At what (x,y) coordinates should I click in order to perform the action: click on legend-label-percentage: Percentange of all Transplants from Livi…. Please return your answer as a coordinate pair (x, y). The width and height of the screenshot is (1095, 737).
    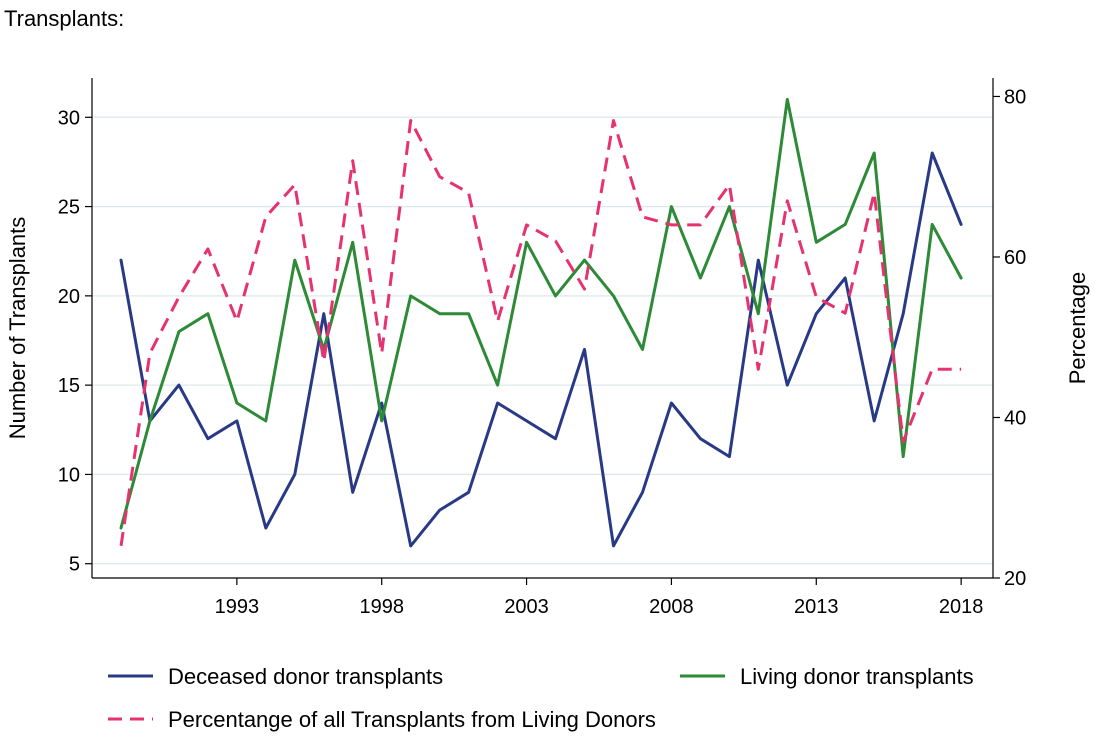
    Looking at the image, I should click on (412, 719).